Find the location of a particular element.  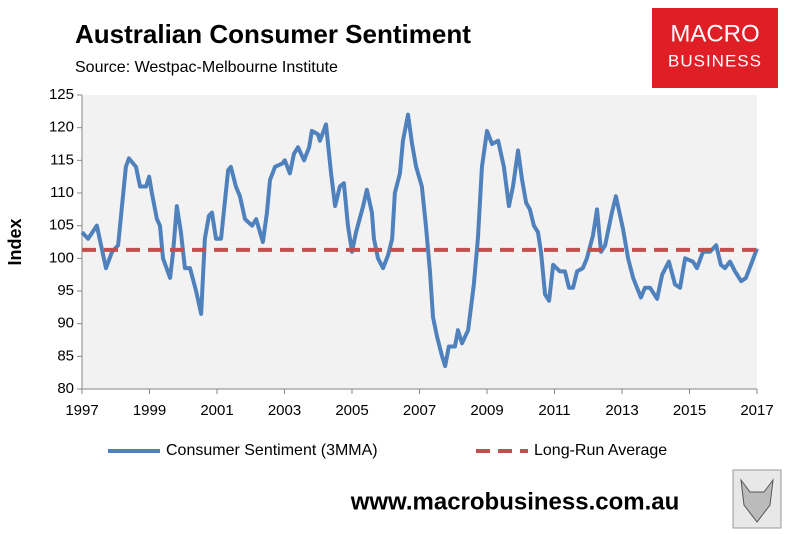

x-tick-label: 2013 is located at coordinates (621, 410).